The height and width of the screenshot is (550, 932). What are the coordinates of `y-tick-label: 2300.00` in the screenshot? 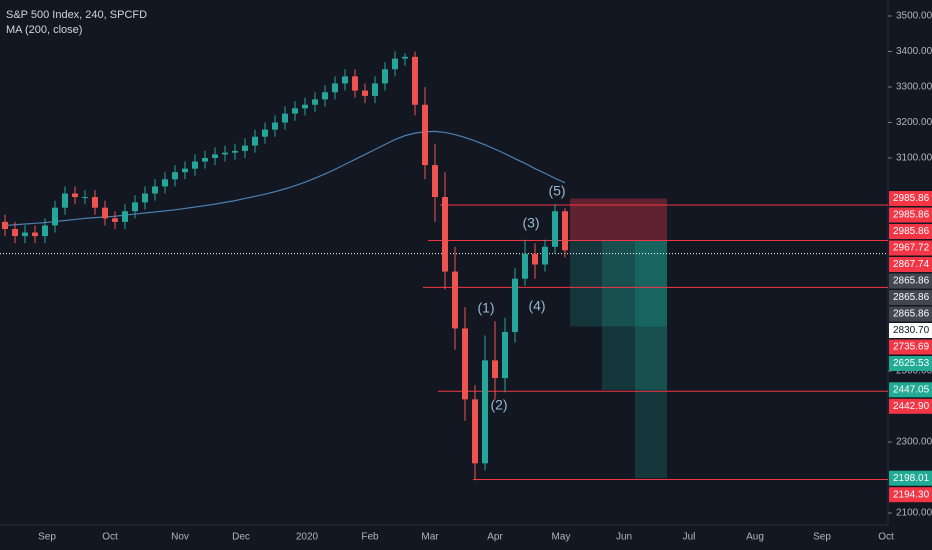 It's located at (914, 442).